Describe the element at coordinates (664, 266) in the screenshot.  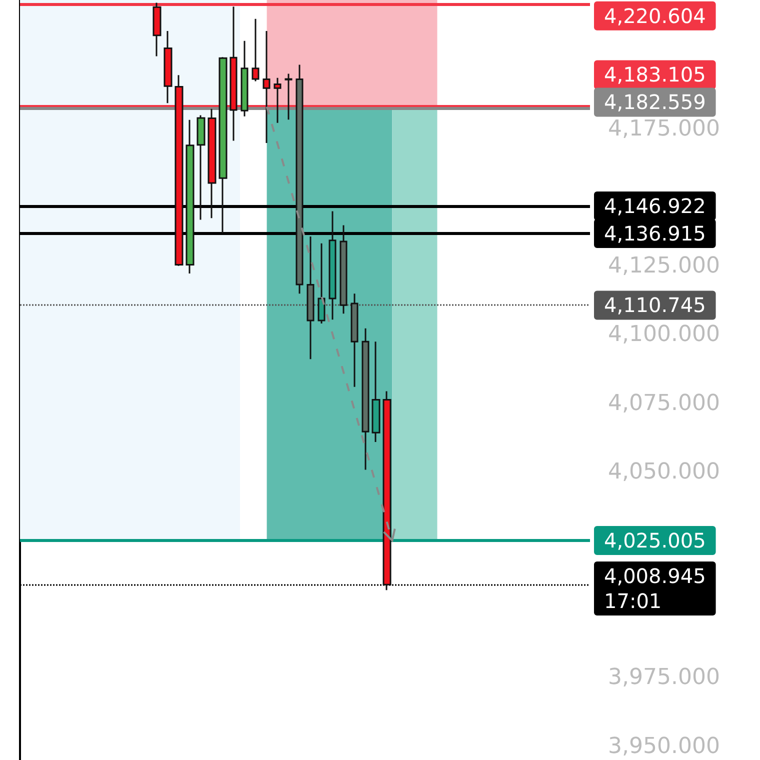
I see `y-tick-label: 4,125.000` at that location.